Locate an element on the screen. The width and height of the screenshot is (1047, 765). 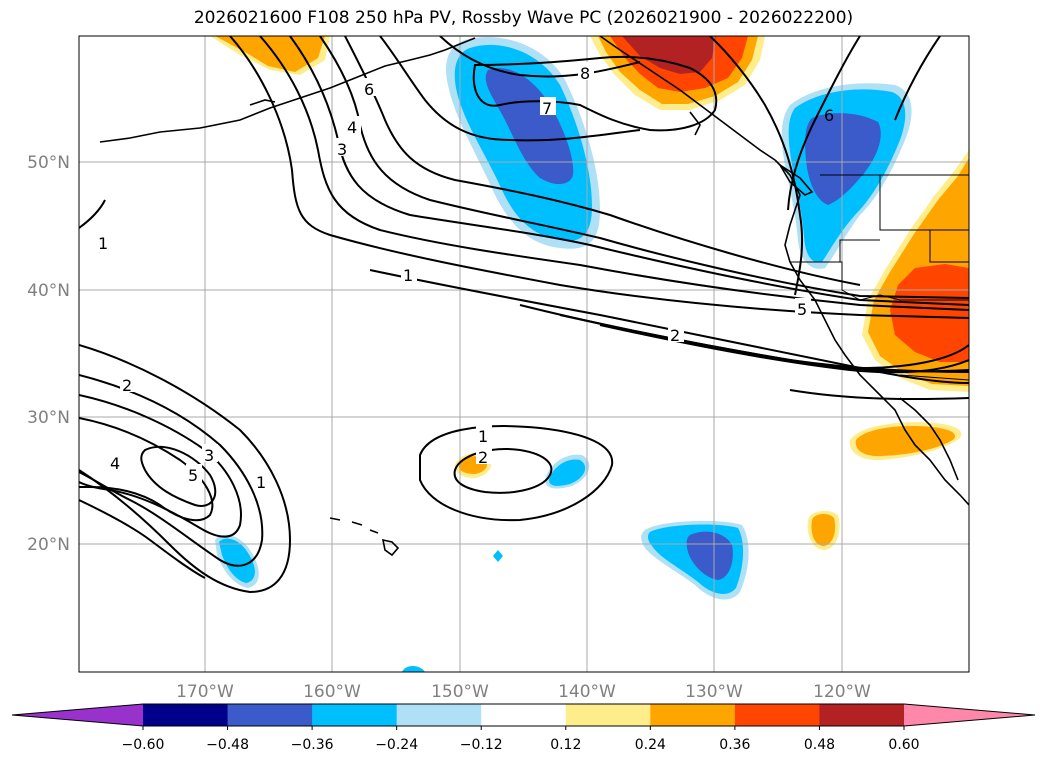
colorbar-tick-label: −0.60 is located at coordinates (143, 745).